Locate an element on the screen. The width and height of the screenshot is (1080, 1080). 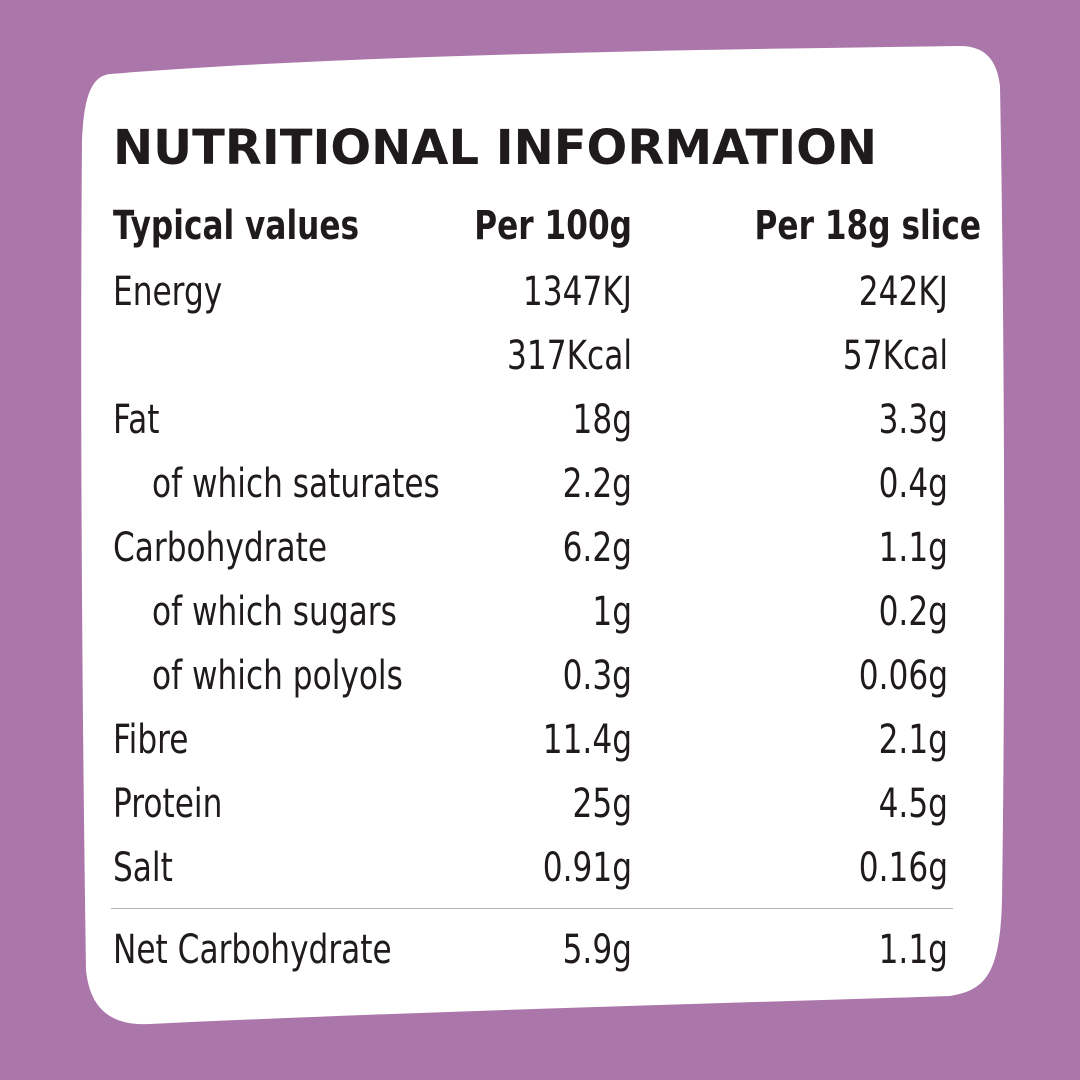
row-value-carbohydrate-slice: 1.1g is located at coordinates (913, 548).